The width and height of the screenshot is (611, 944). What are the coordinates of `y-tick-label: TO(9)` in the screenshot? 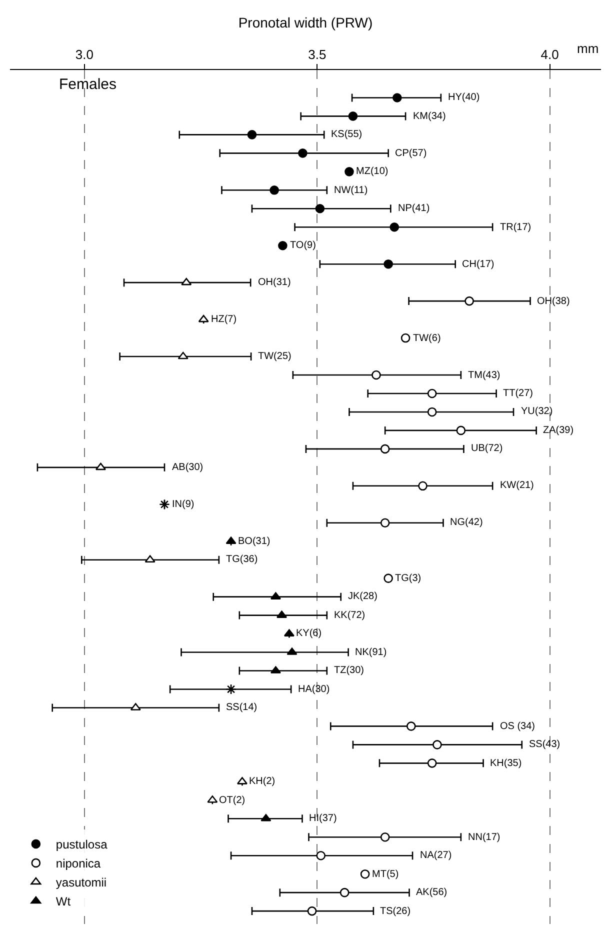 It's located at (303, 245).